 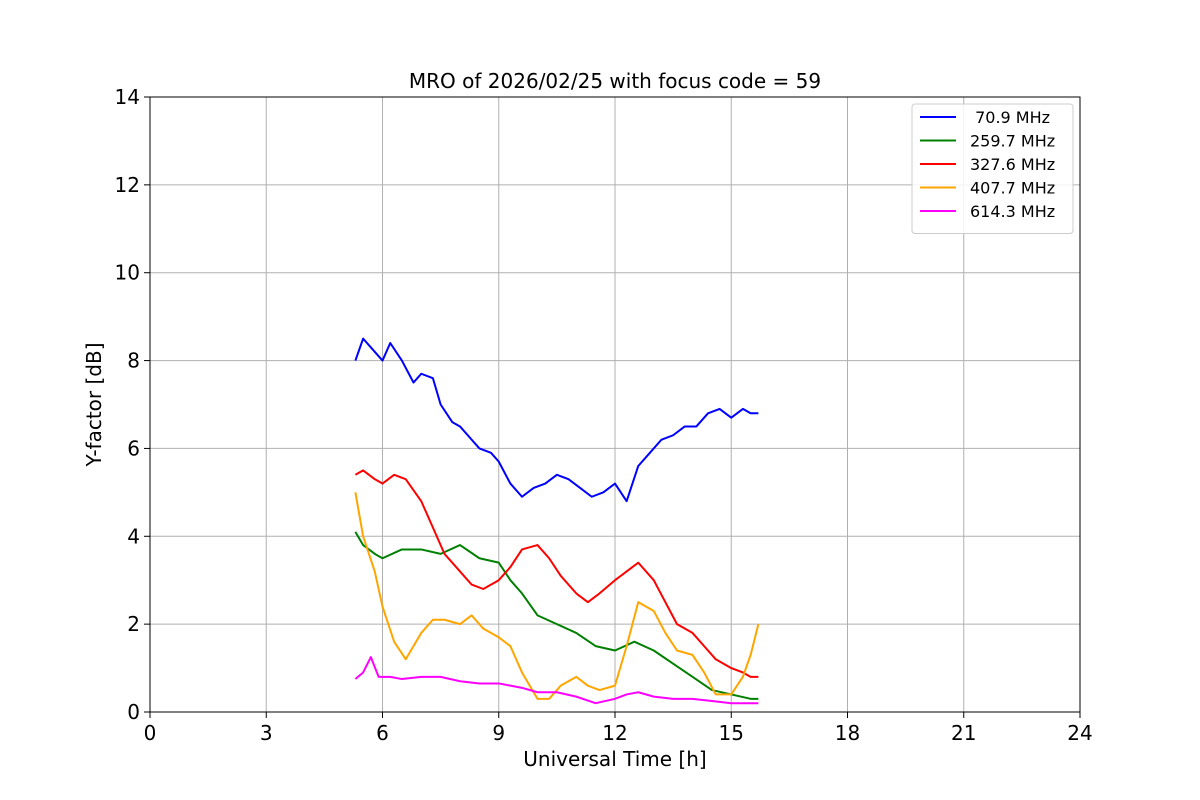 I want to click on x-tick-label: 18, so click(x=847, y=733).